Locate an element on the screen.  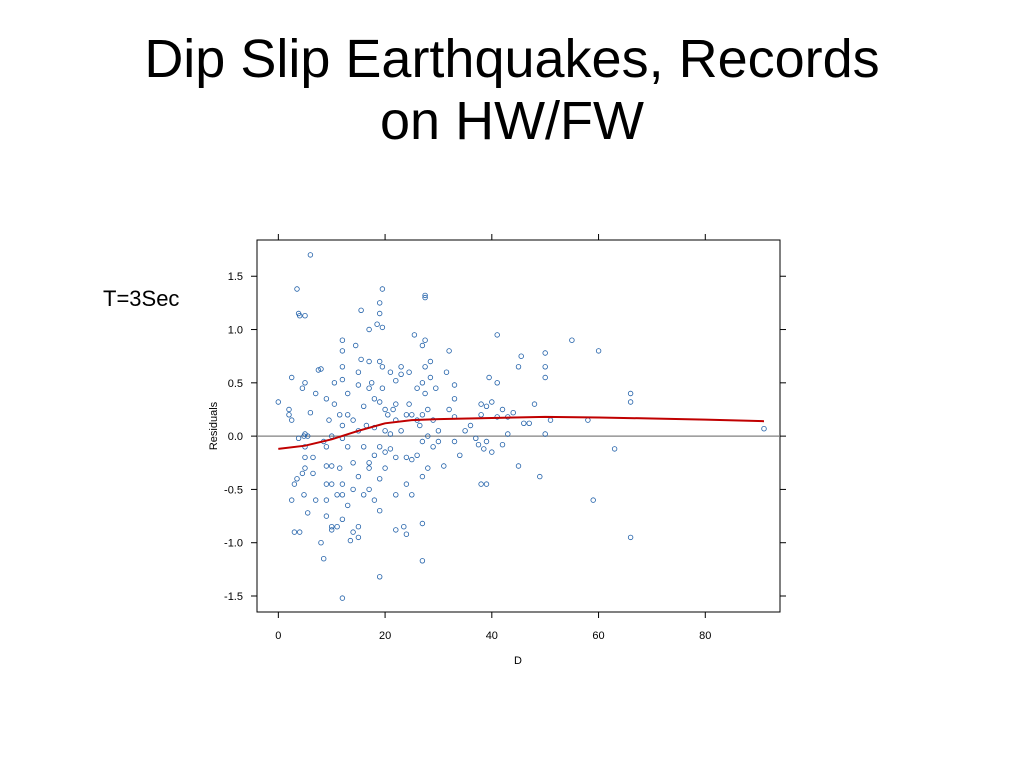
x-tick-label: 80 is located at coordinates (705, 636).